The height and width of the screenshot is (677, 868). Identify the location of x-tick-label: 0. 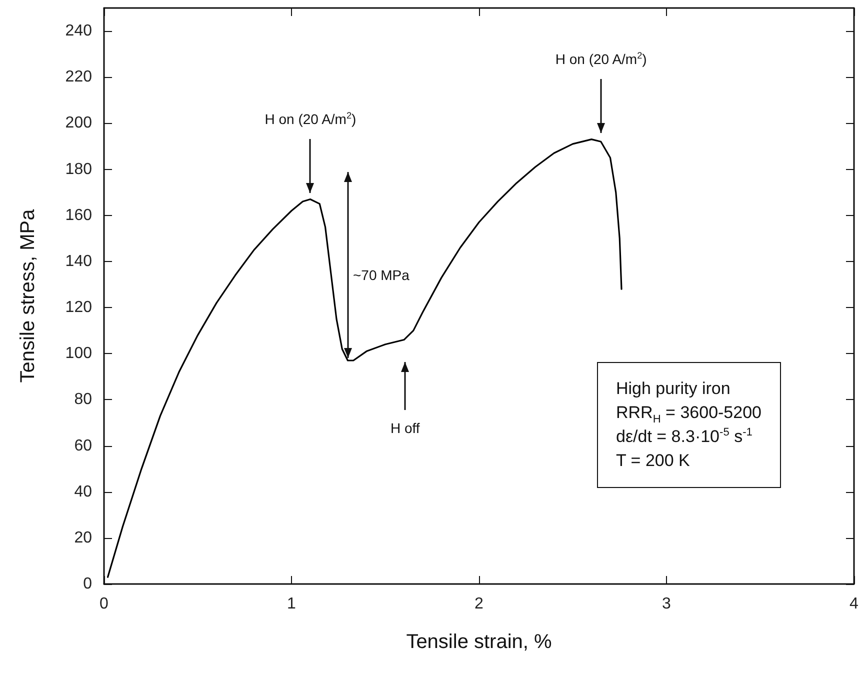
(104, 604).